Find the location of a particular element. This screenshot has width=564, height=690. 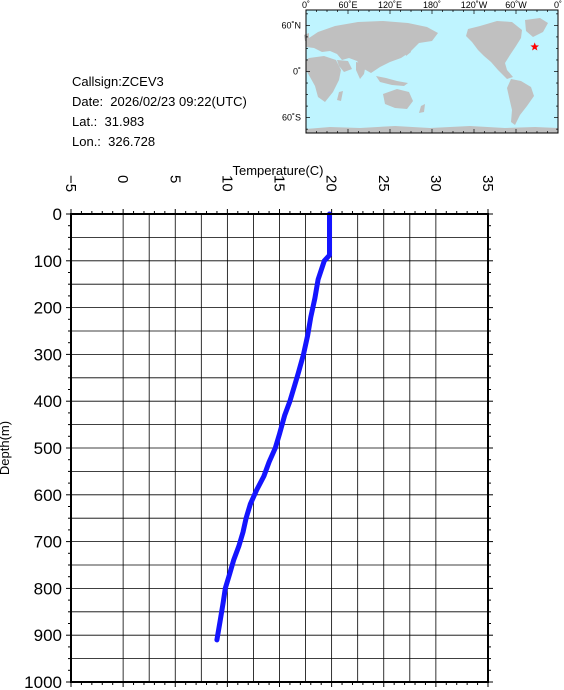

world-map: 0˚ 60˚E 120˚E 180˚ 120˚W 60˚W 0˚60˚N0˚60˚S is located at coordinates (421, 67).